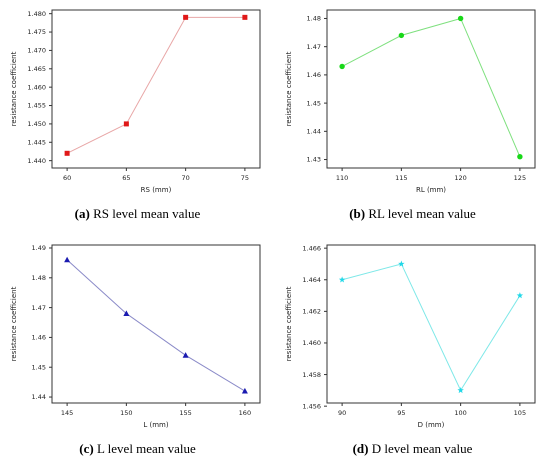 This screenshot has width=550, height=469. Describe the element at coordinates (245, 413) in the screenshot. I see `chart-c-x-tick-label: 160` at that location.